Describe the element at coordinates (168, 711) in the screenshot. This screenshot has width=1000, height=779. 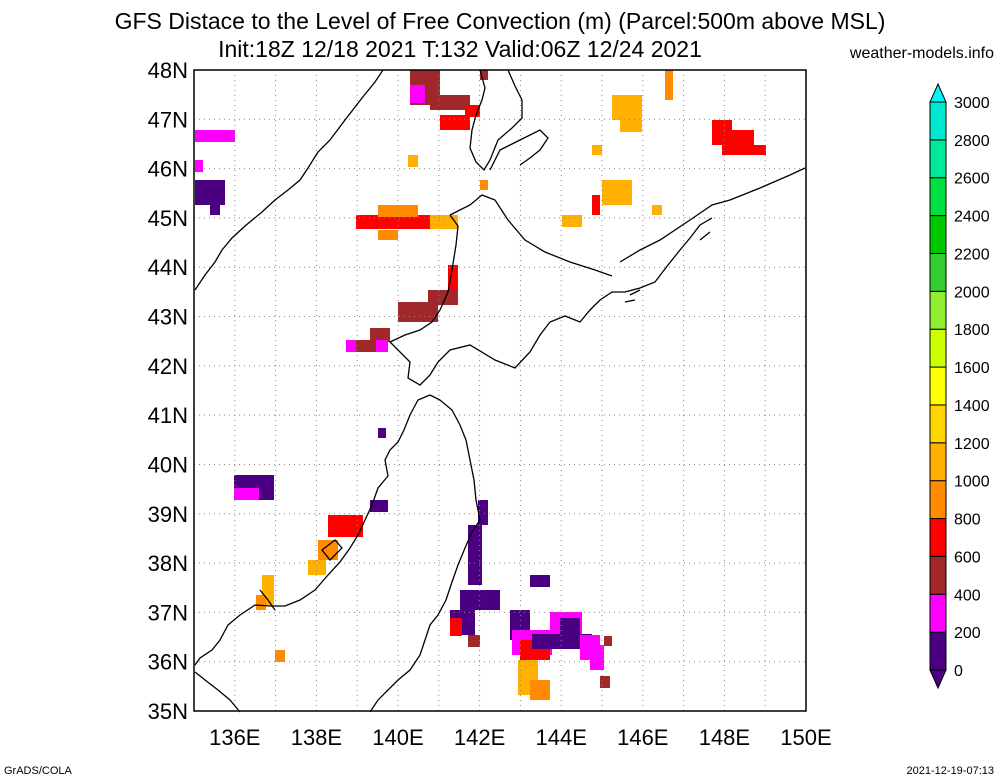
I see `lat-label: 35N` at that location.